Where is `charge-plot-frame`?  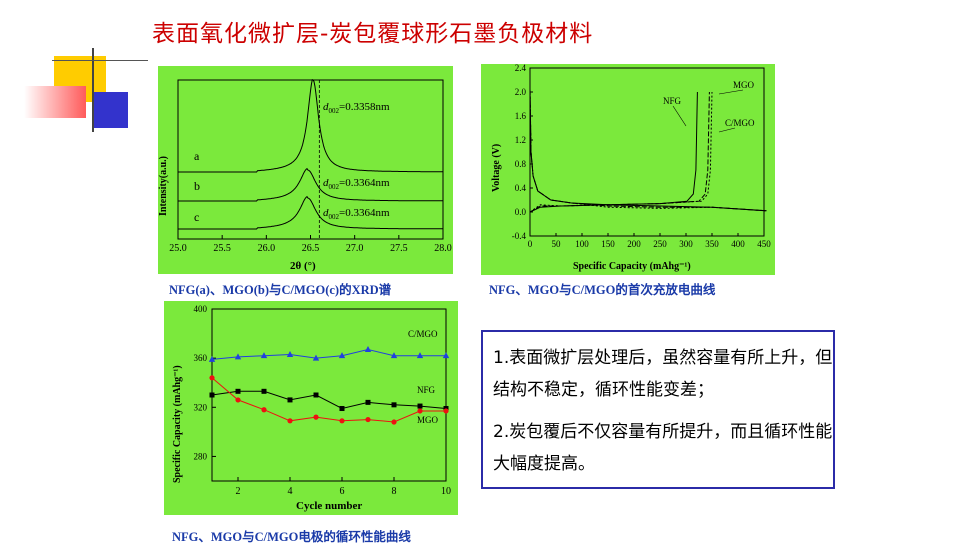
charge-plot-frame is located at coordinates (647, 152).